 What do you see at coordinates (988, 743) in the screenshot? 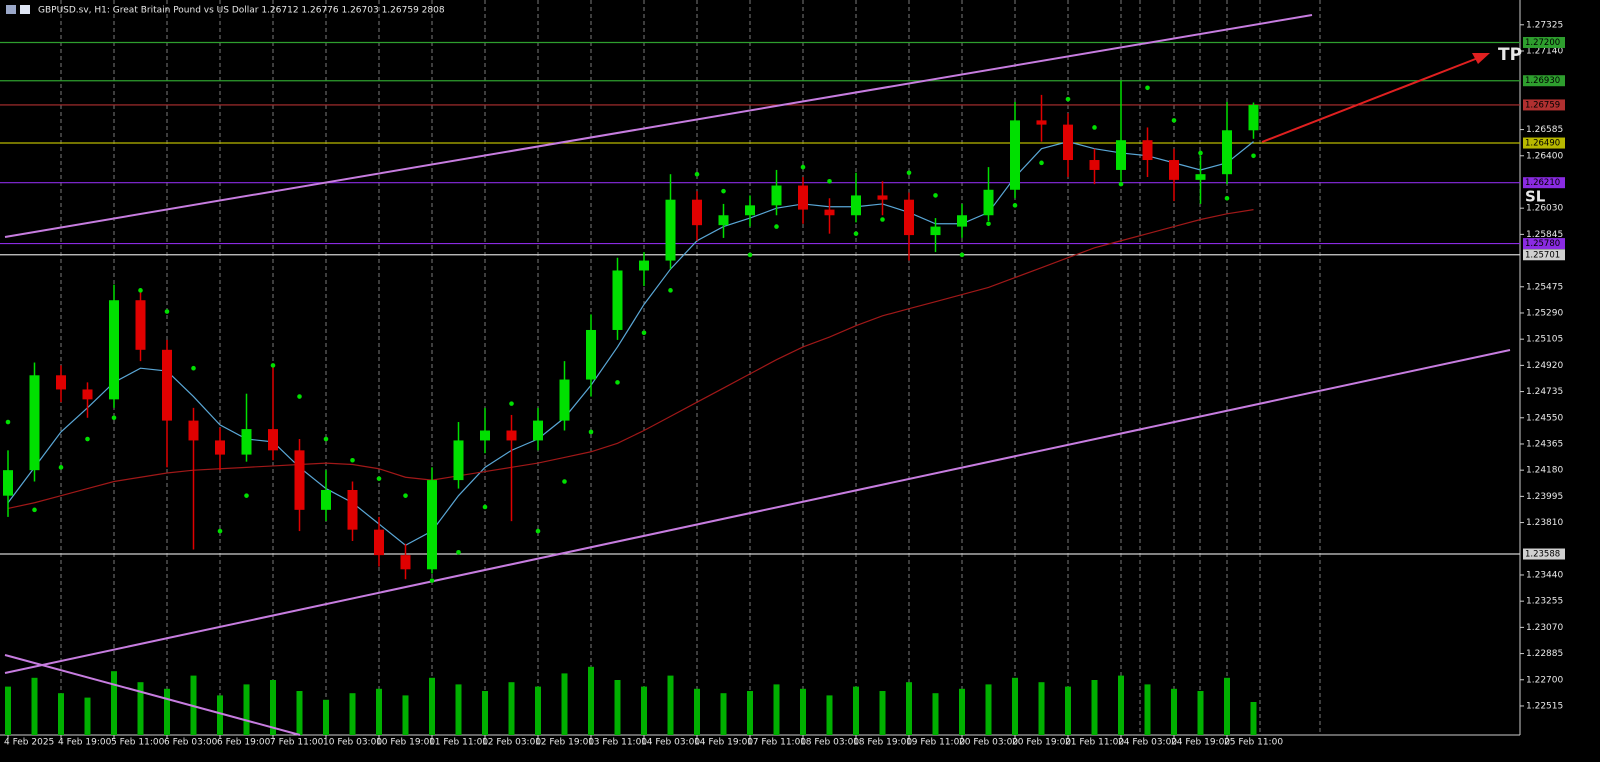
I see `x-tick-label: 20 Feb 03:00` at bounding box center [988, 743].